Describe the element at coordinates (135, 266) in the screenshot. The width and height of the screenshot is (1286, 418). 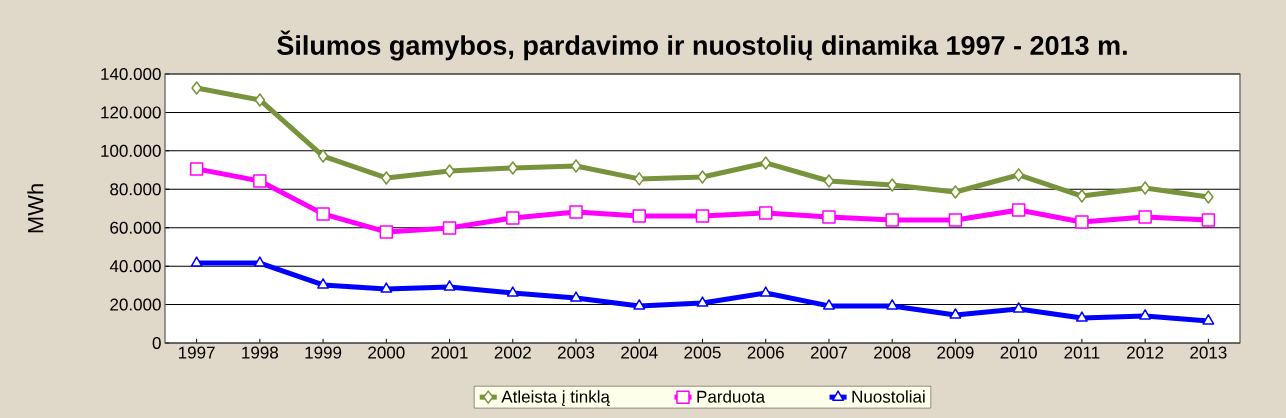
I see `y-tick-label: 40.000` at that location.